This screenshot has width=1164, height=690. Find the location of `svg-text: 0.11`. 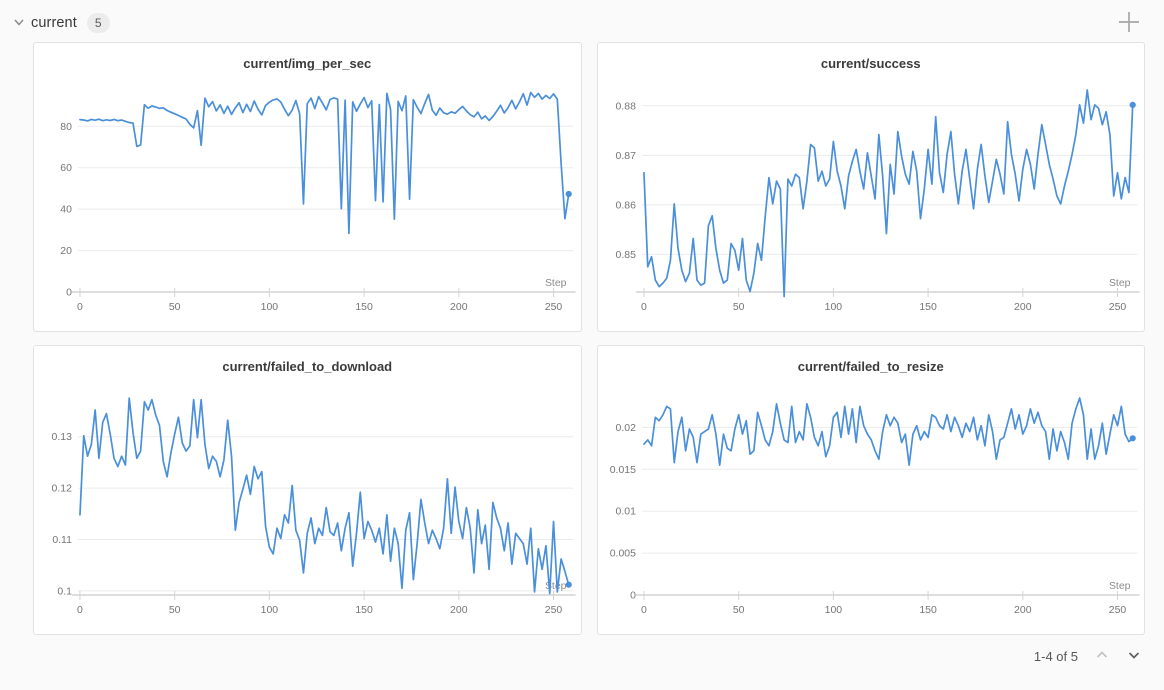

svg-text: 0.11 is located at coordinates (62, 540).